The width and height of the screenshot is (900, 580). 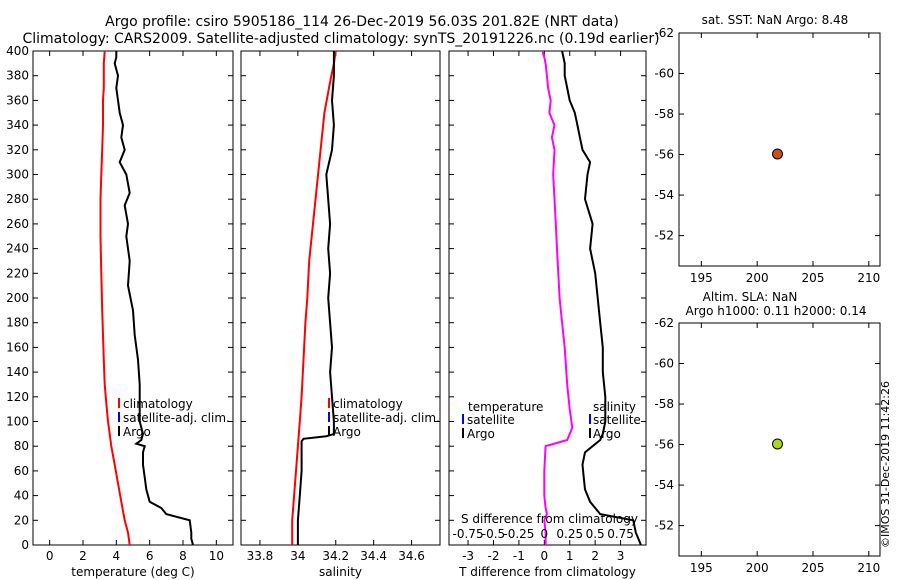 What do you see at coordinates (868, 568) in the screenshot?
I see `sla_map-xtick-label: 210` at bounding box center [868, 568].